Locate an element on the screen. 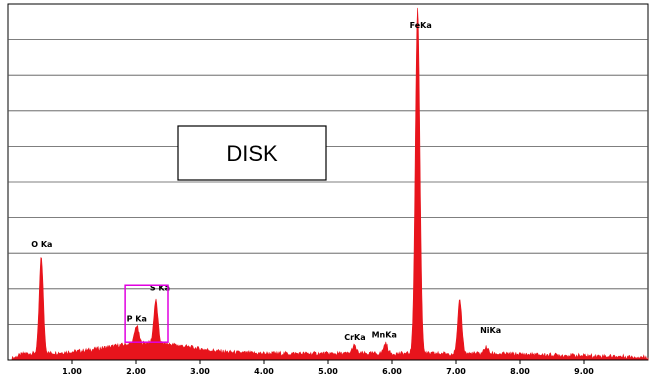 The image size is (656, 387). x-tick-label: 4.00 is located at coordinates (264, 371).